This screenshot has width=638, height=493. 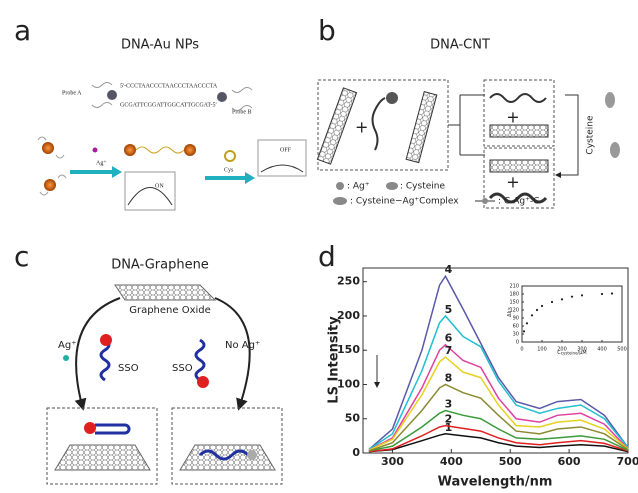 I want to click on x-axis-label-unit: /μM, so click(x=582, y=353).